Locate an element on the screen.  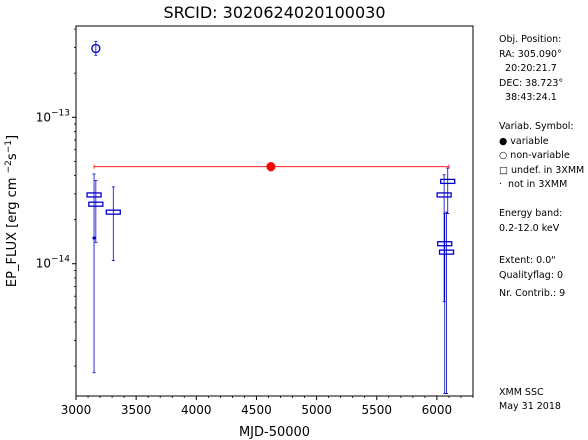
footer: XMM SSC May 31 2018 is located at coordinates (530, 400).